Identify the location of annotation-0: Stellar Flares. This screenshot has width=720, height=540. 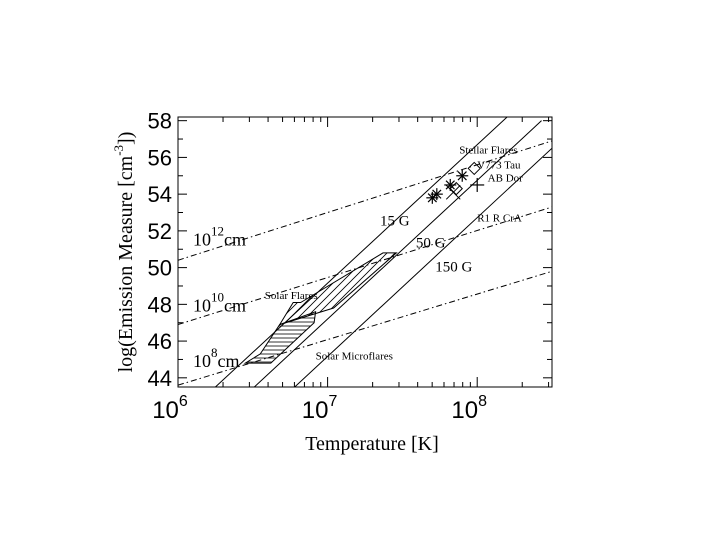
(488, 151).